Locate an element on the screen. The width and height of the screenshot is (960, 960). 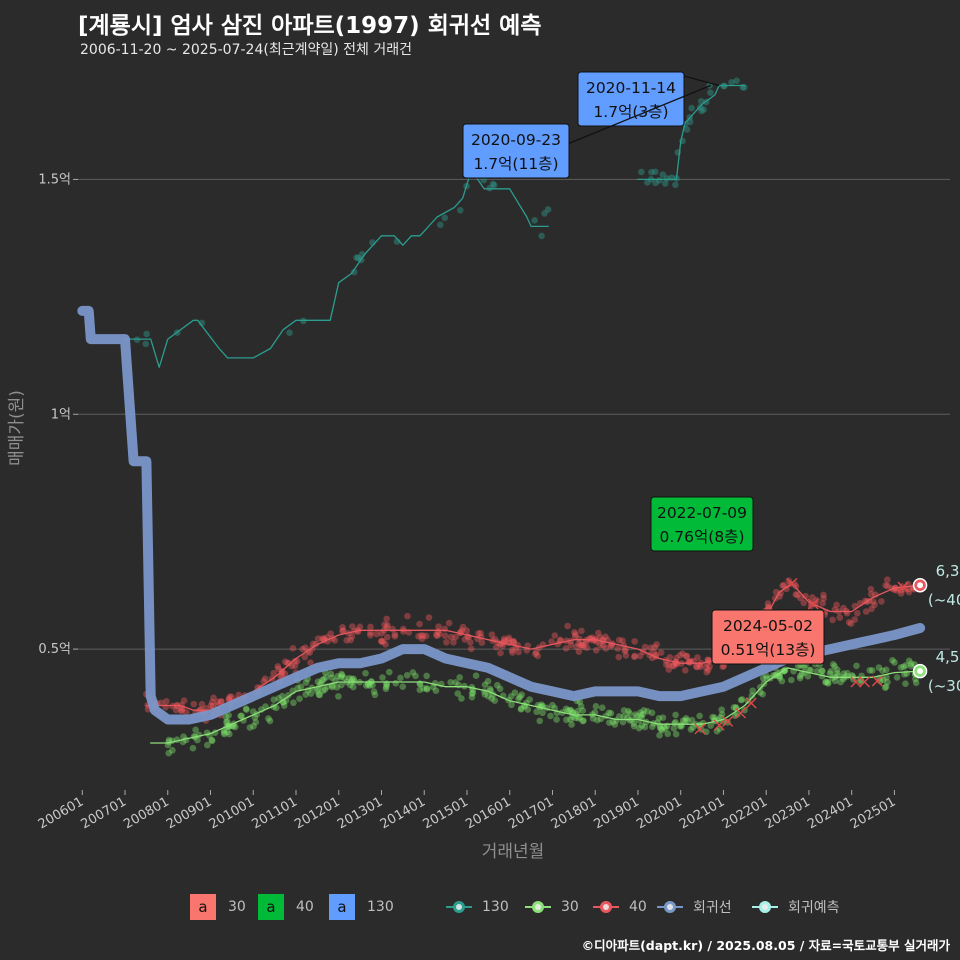
legend-item-line-40: 40 is located at coordinates (620, 907).